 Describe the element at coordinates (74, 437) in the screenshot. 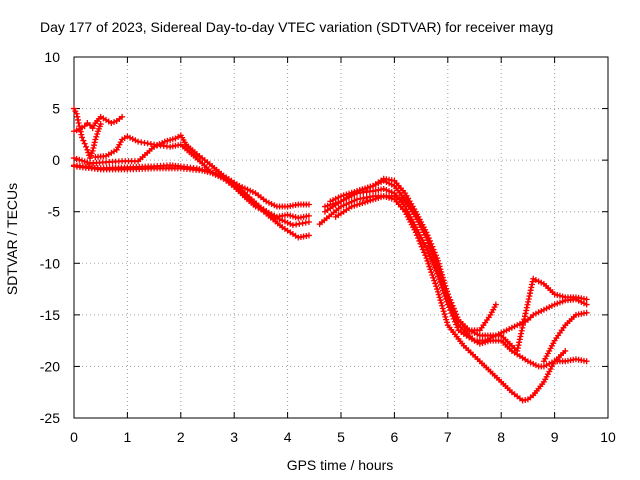

I see `x-tick-label: 0` at that location.